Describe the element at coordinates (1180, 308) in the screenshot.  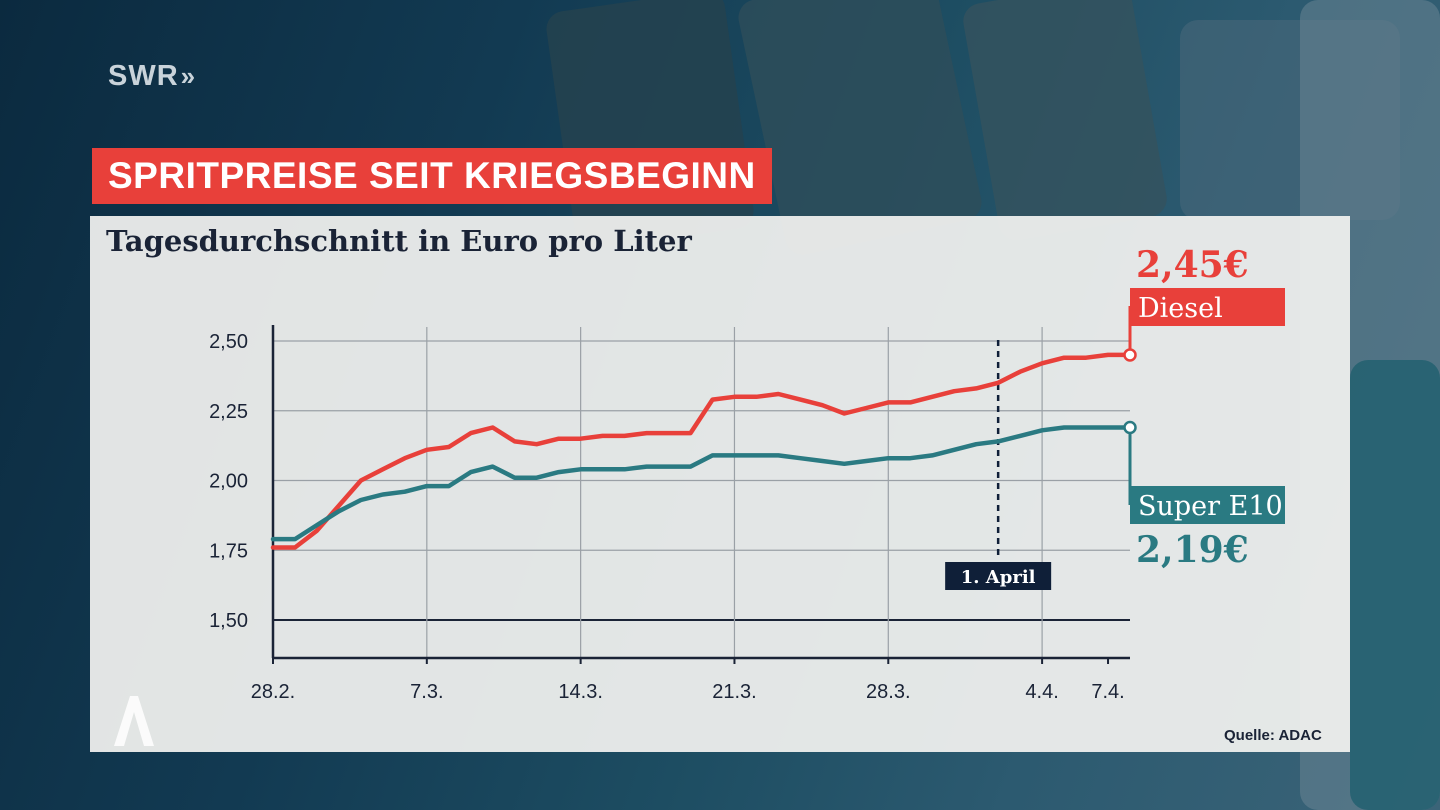
I see `diesel-label: Diesel` at that location.